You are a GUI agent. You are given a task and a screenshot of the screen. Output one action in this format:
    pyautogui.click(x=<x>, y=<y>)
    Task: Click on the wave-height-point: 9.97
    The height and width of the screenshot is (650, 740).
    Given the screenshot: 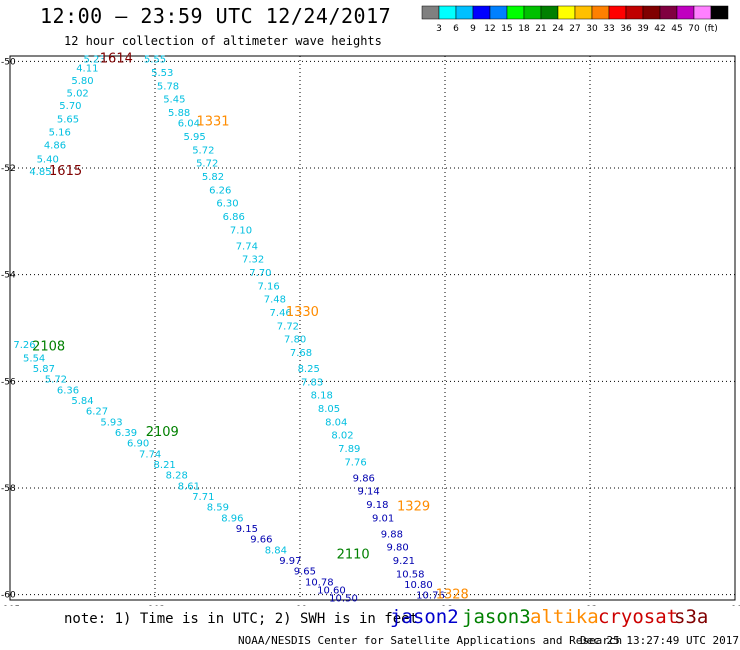 What is the action you would take?
    pyautogui.click(x=290, y=561)
    